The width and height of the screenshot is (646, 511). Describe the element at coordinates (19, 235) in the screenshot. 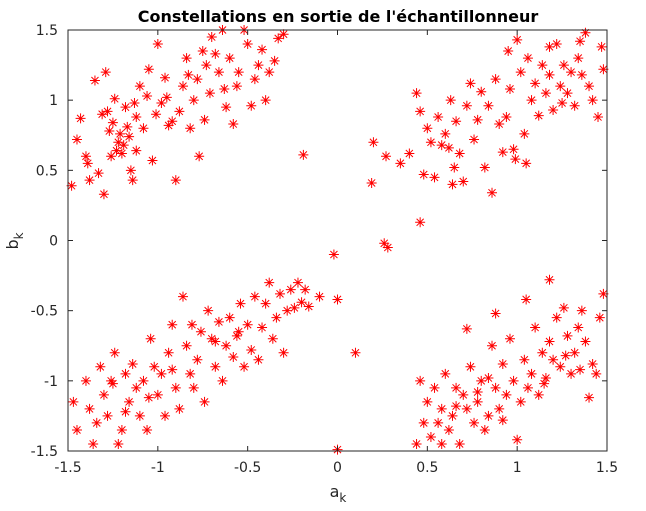

I see `y-axis-label-subscript: k` at that location.